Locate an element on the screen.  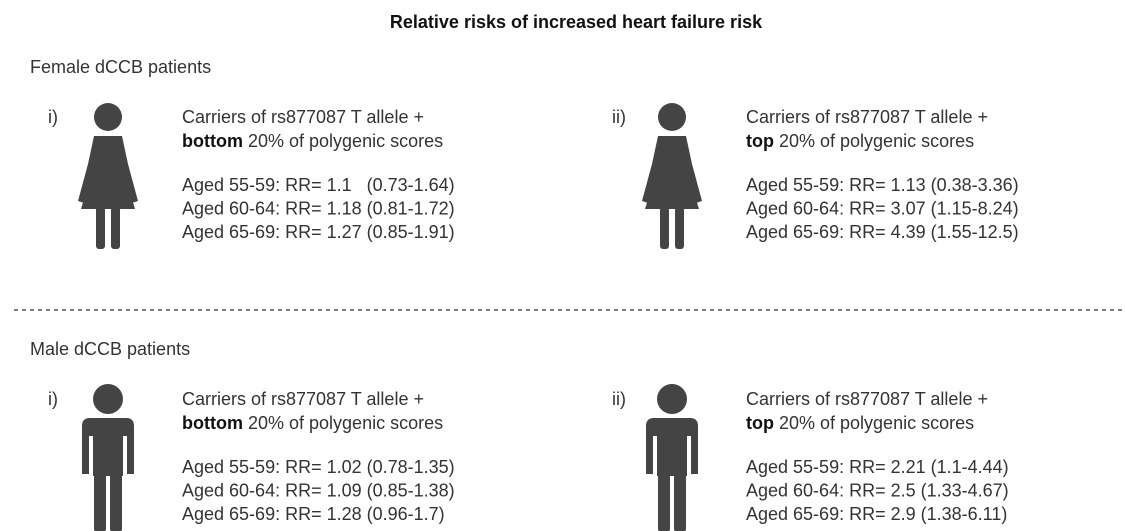
section-label: Female dCCB patients is located at coordinates (120, 67).